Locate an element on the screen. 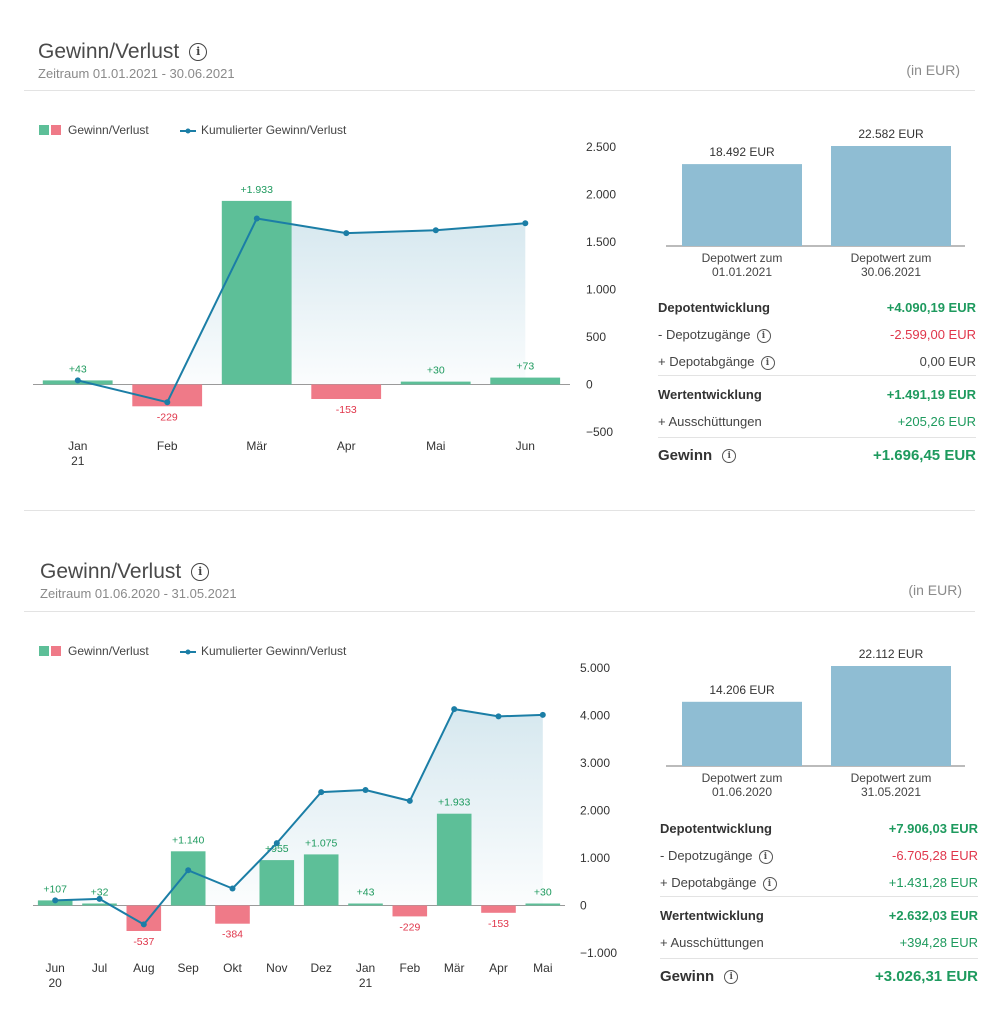 The width and height of the screenshot is (998, 1024). summary-label-text: Wertentwicklung is located at coordinates (710, 394).